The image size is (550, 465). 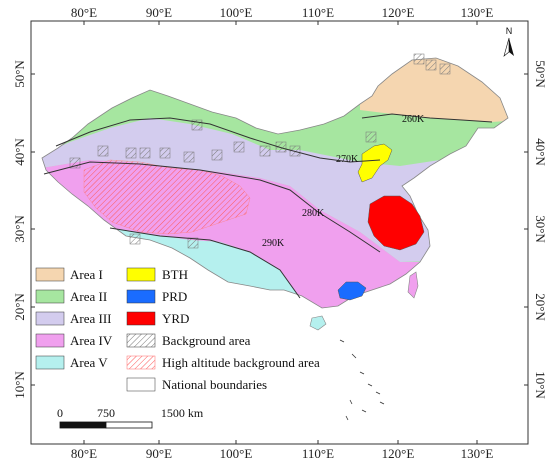 I want to click on svg-text: YRD, so click(x=175, y=318).